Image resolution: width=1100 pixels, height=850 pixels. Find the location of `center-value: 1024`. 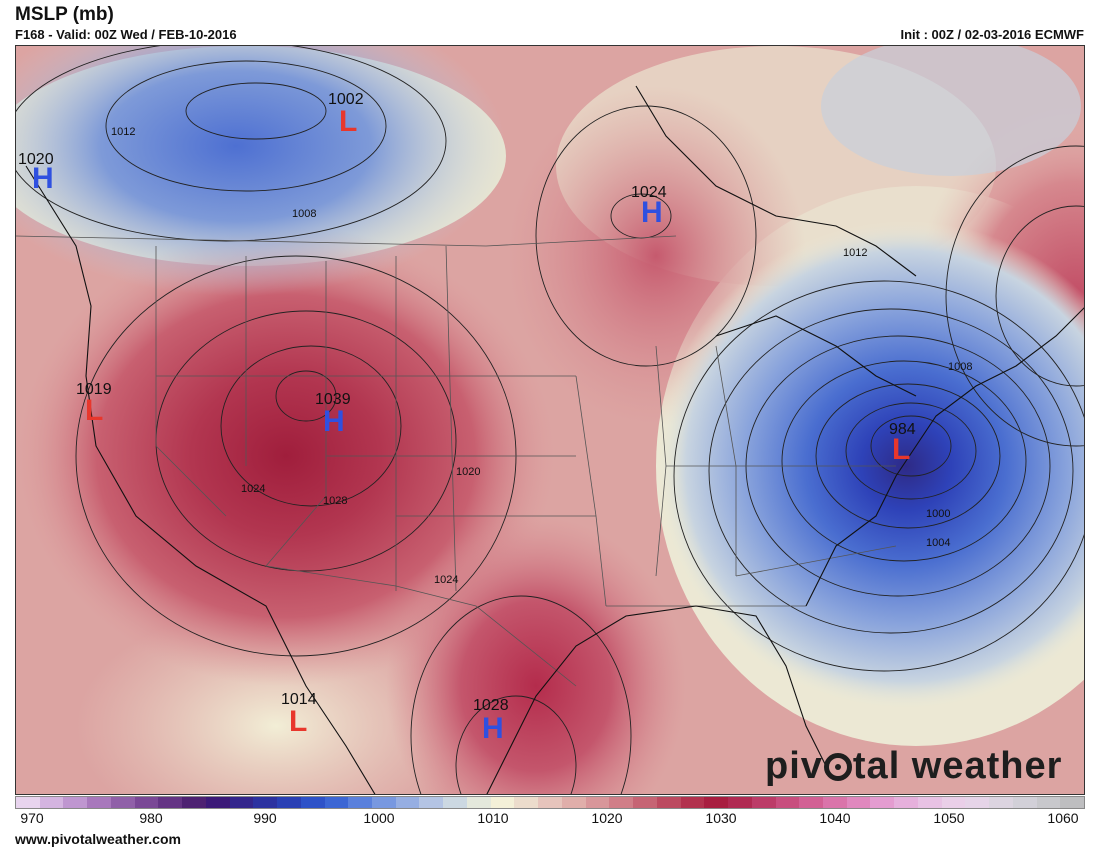

center-value: 1024 is located at coordinates (649, 192).